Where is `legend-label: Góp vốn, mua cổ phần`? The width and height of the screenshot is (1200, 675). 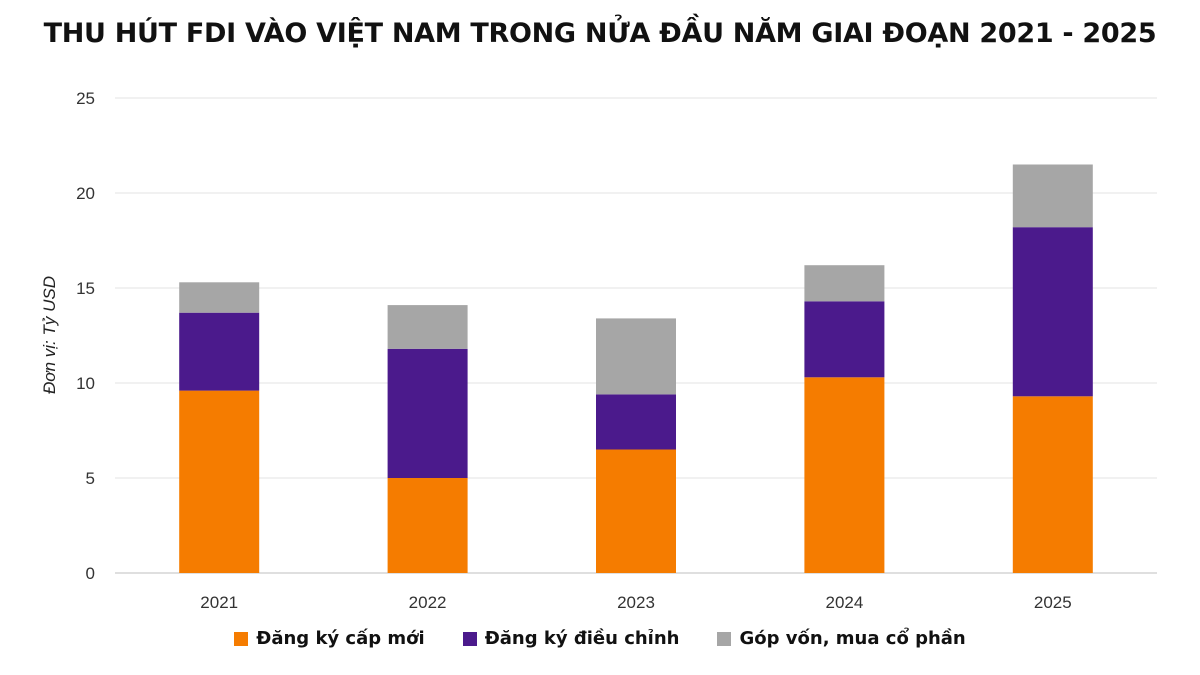 legend-label: Góp vốn, mua cổ phần is located at coordinates (852, 638).